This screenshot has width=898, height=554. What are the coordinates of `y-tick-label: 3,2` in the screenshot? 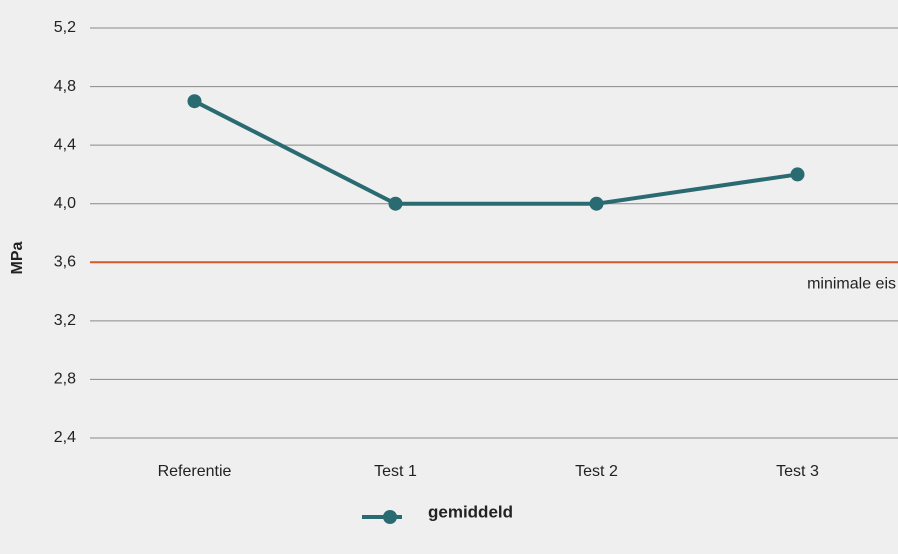 It's located at (65, 320).